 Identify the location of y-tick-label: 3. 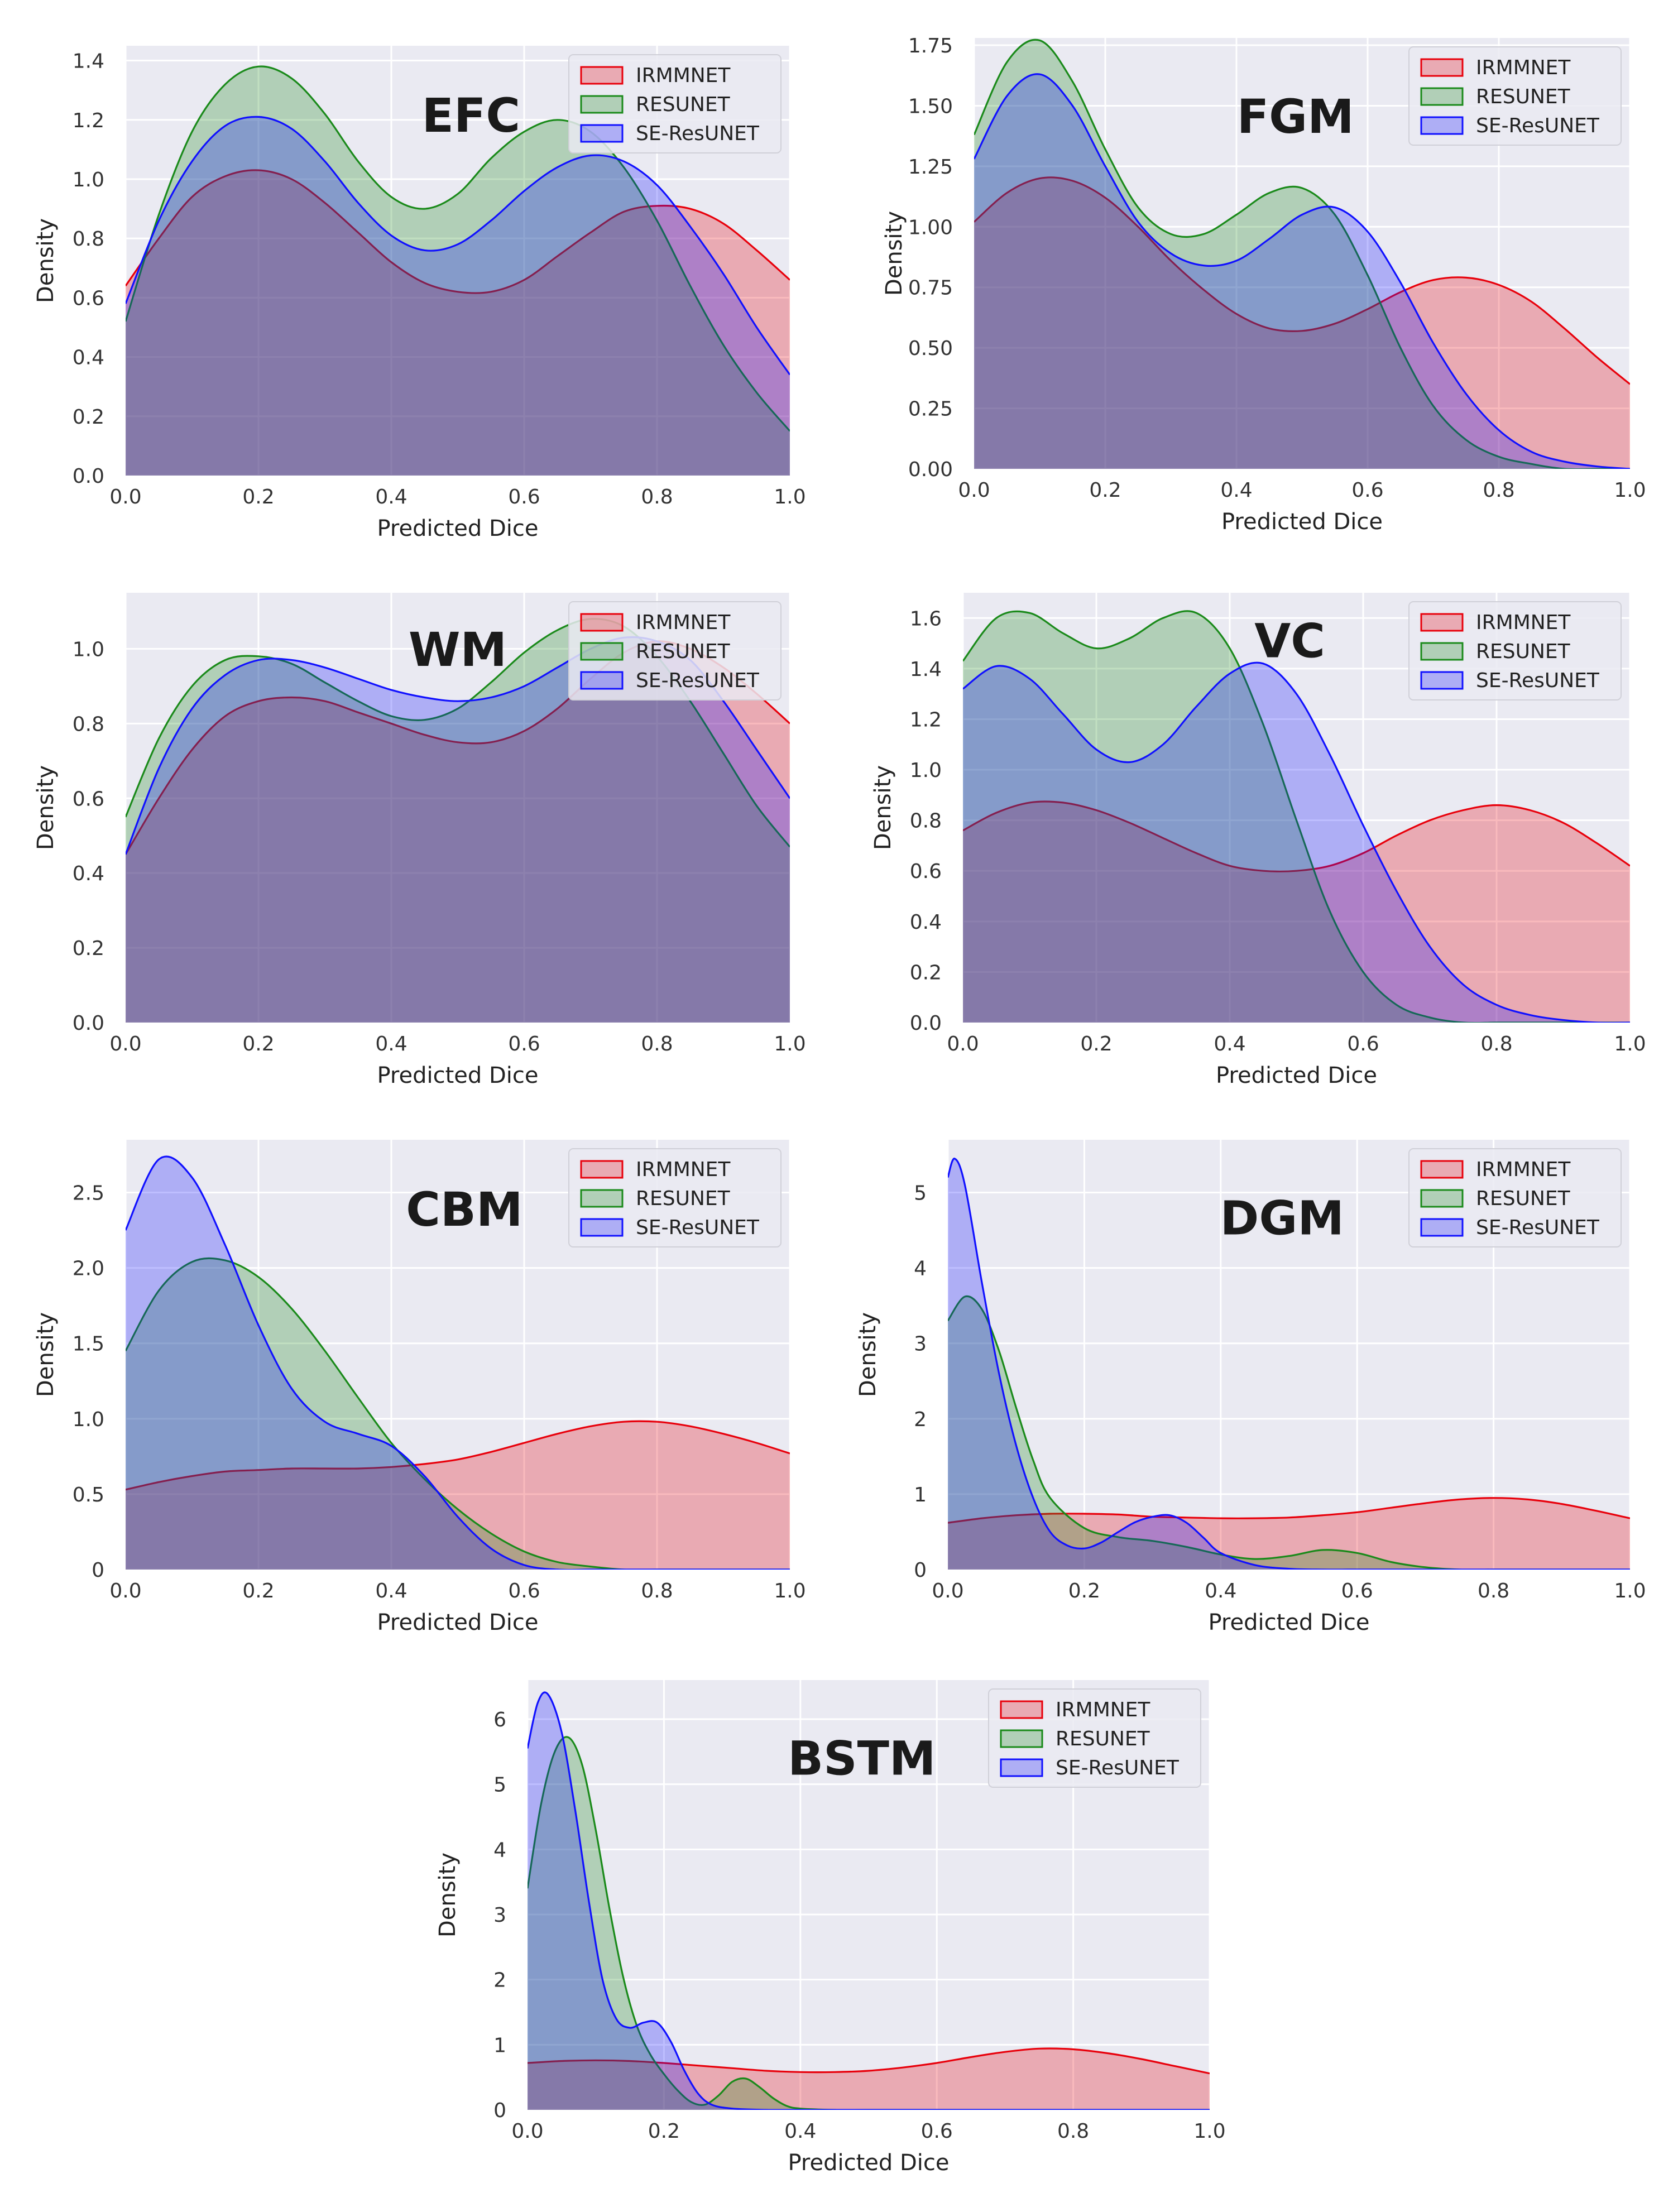
(499, 1916).